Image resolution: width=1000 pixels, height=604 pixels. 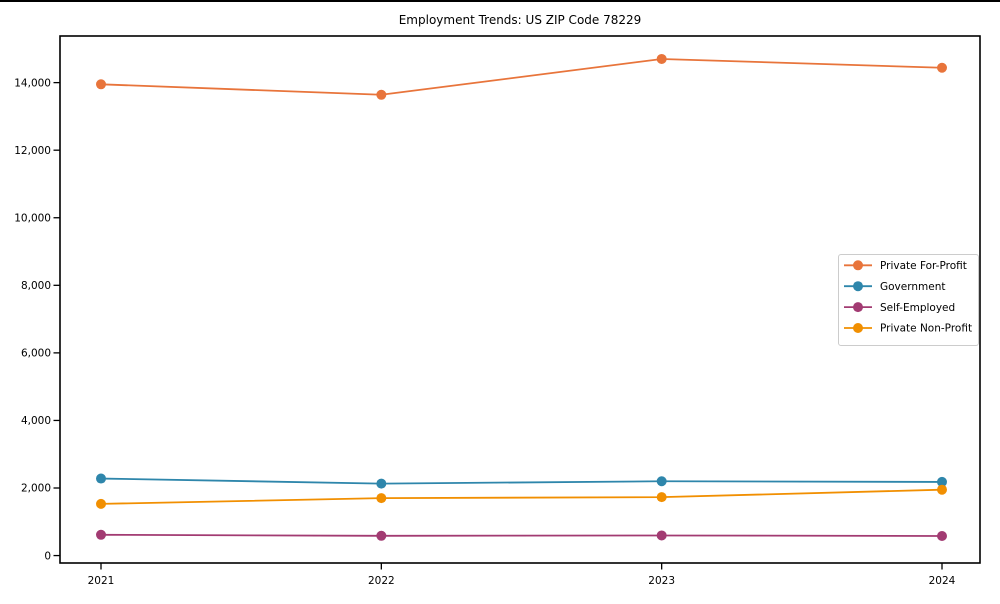 What do you see at coordinates (942, 581) in the screenshot?
I see `x-axis-tick-label: 2024` at bounding box center [942, 581].